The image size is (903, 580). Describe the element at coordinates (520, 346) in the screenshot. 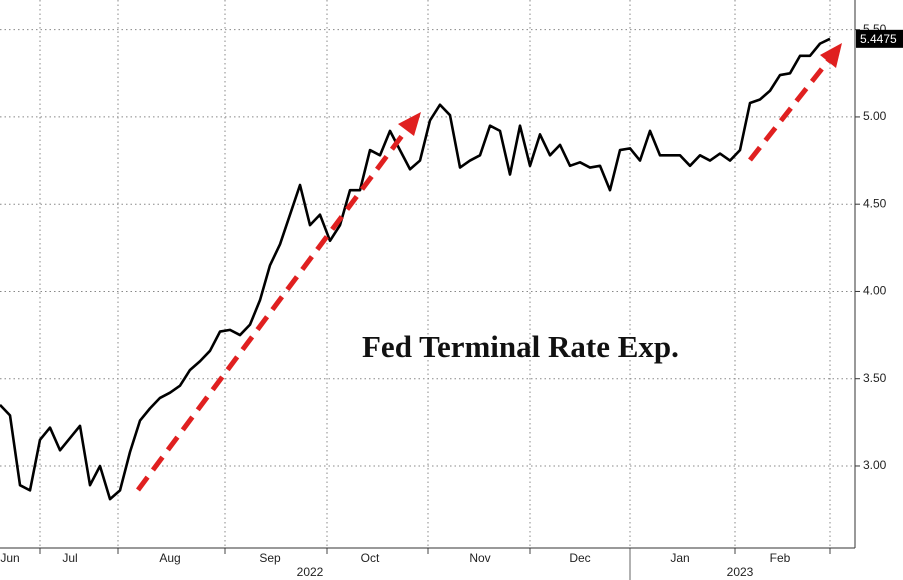

I see `chart-title: Fed Terminal Rate Exp.` at that location.